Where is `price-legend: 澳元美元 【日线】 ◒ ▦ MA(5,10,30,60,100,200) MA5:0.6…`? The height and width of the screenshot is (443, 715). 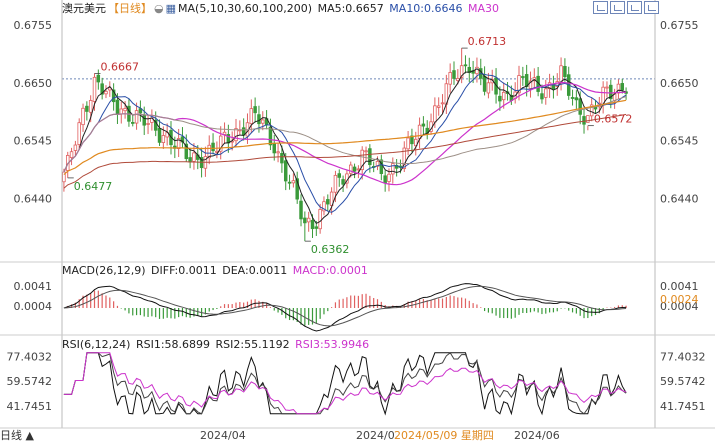 price-legend: 澳元美元 【日线】 ◒ ▦ MA(5,10,30,60,100,200) MA5:0.6… is located at coordinates (281, 8).